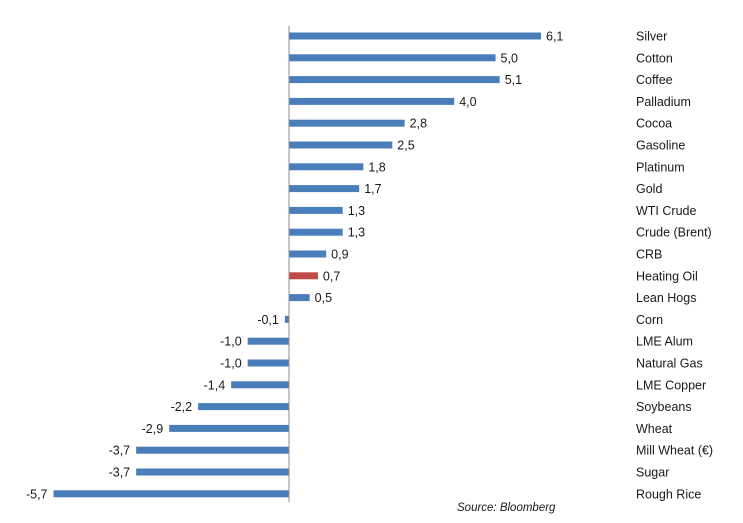 The height and width of the screenshot is (523, 743). Describe the element at coordinates (392, 58) in the screenshot. I see `bar-cotton` at that location.